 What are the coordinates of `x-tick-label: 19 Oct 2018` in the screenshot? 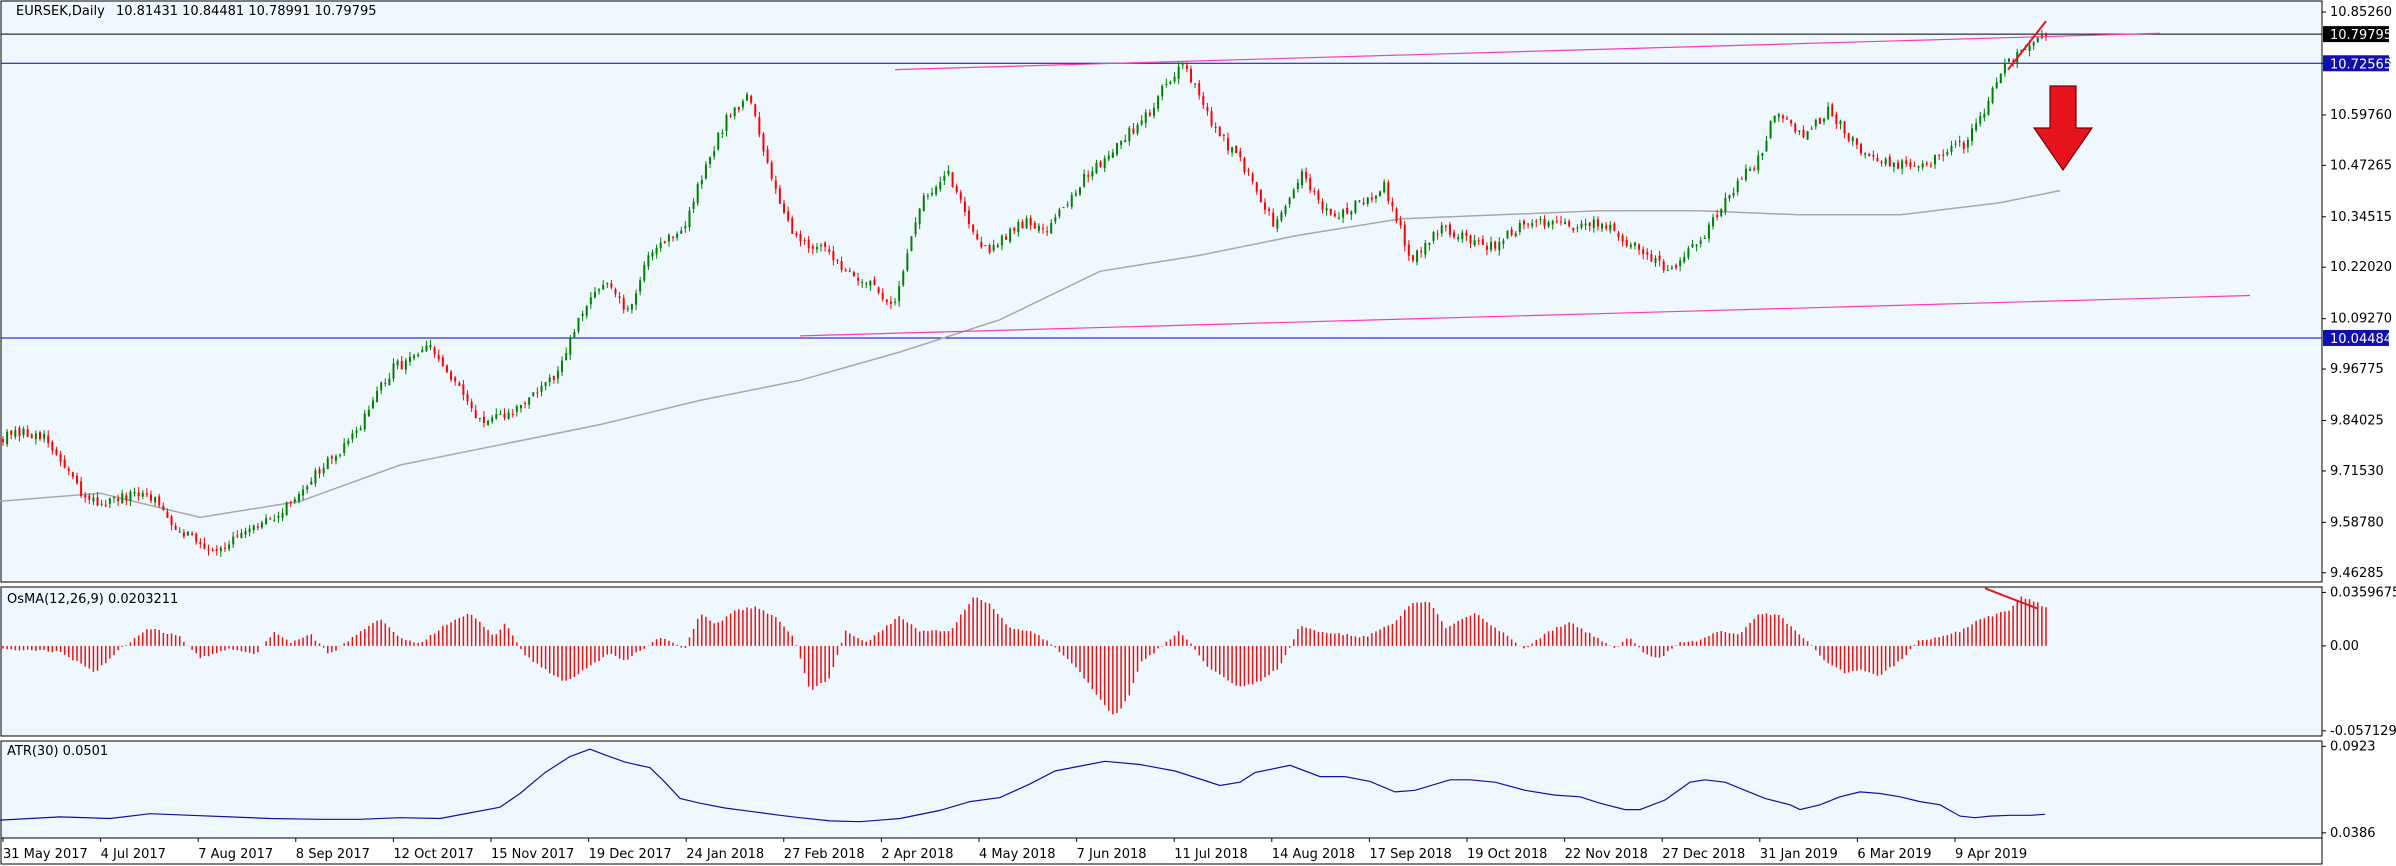 It's located at (1507, 854).